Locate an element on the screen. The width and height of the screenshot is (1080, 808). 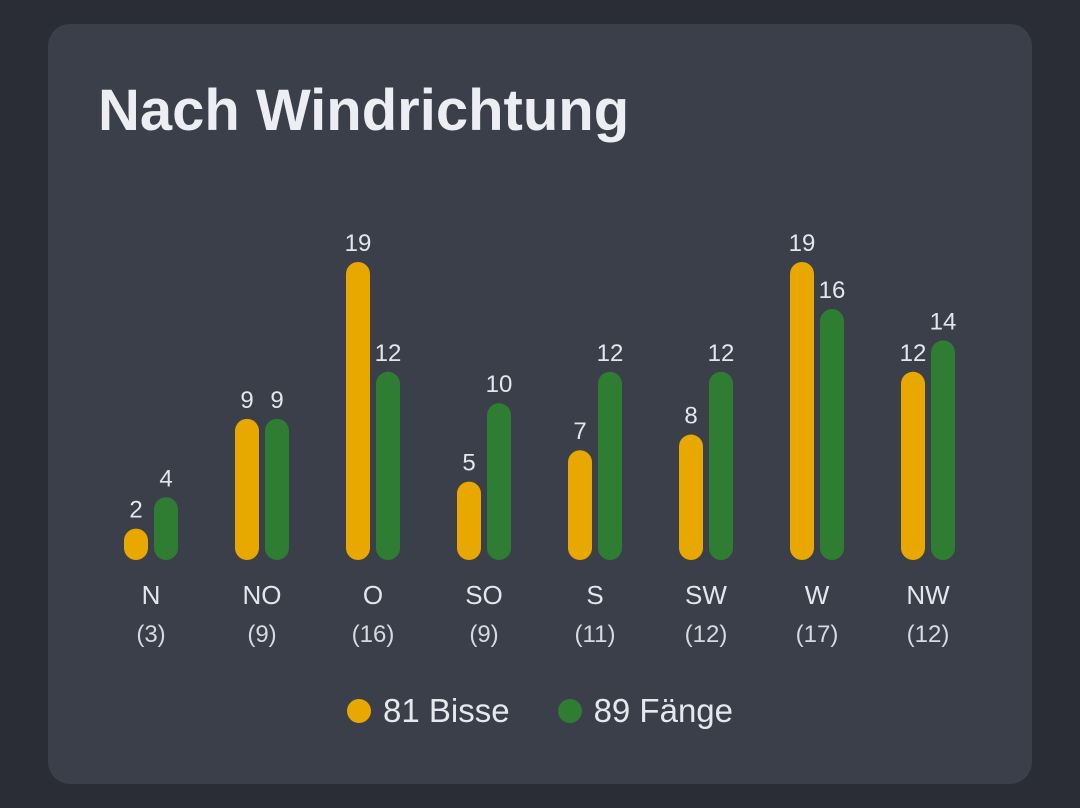
value-label-faenge-sw: 12 is located at coordinates (721, 353).